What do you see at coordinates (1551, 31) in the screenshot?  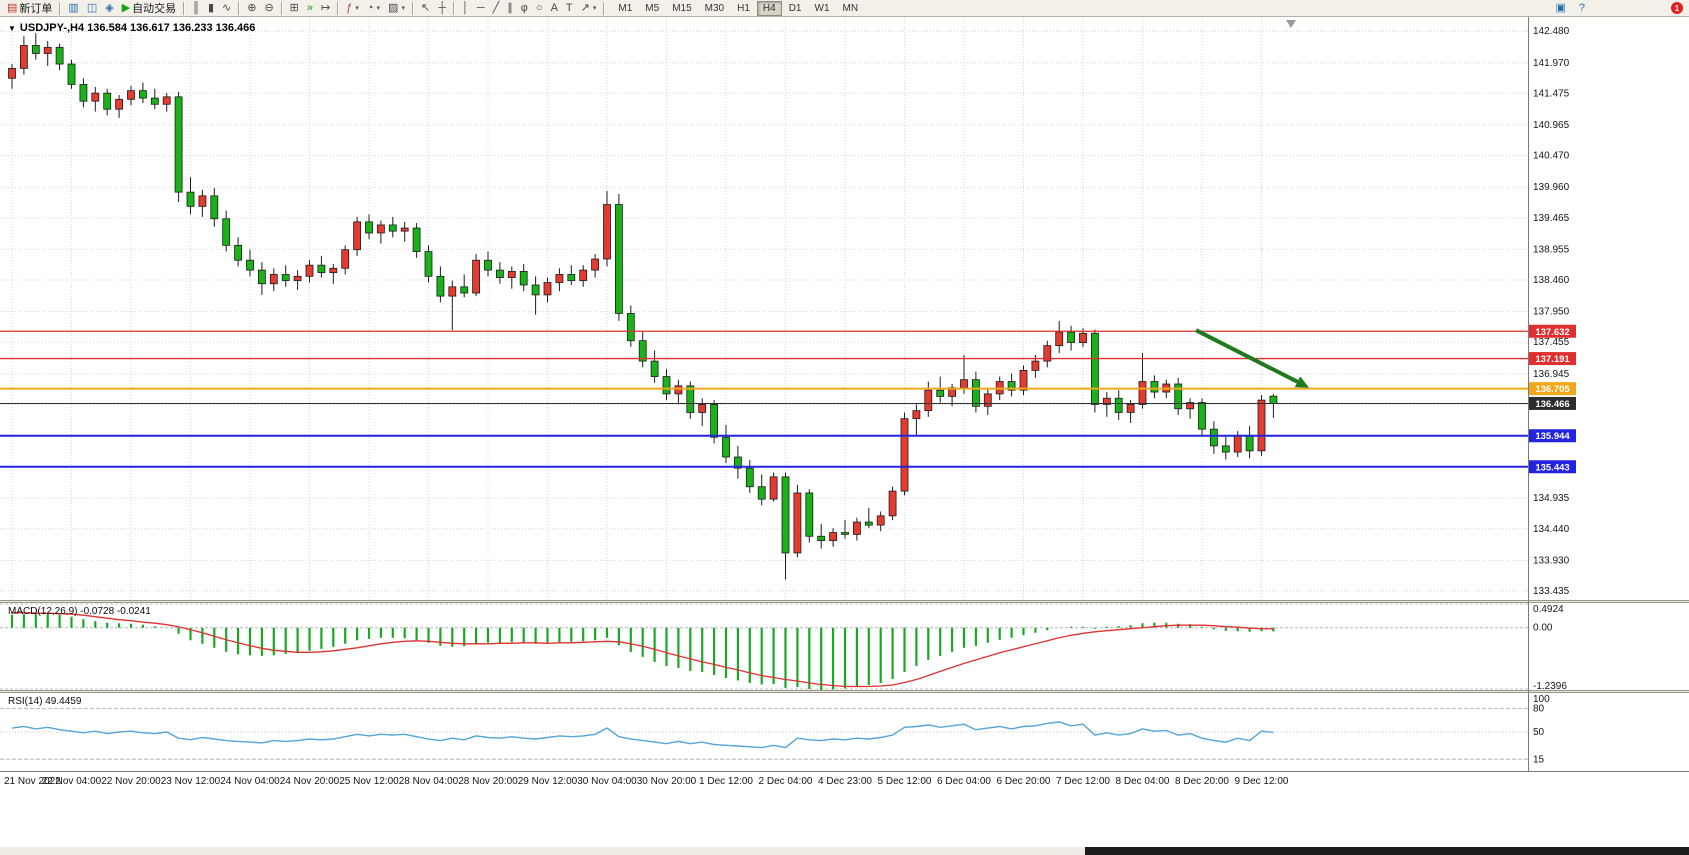 I see `svg-text: 142.480` at bounding box center [1551, 31].